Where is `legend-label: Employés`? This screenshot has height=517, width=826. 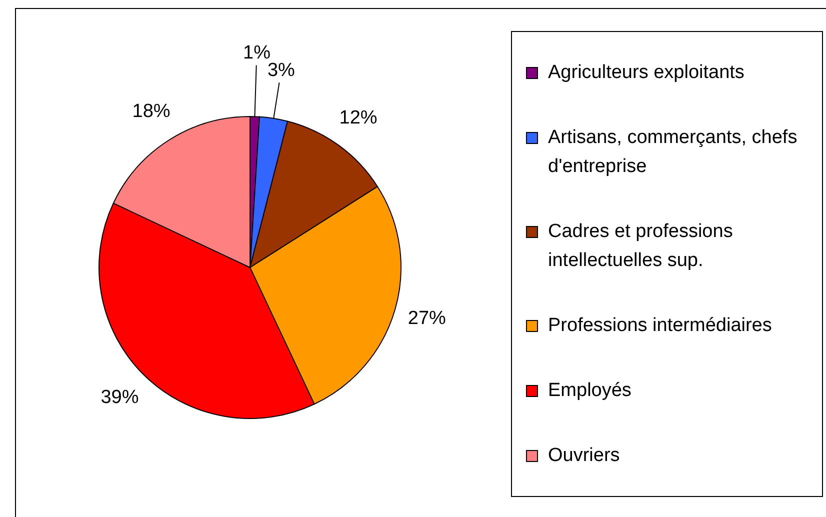
legend-label: Employés is located at coordinates (590, 391).